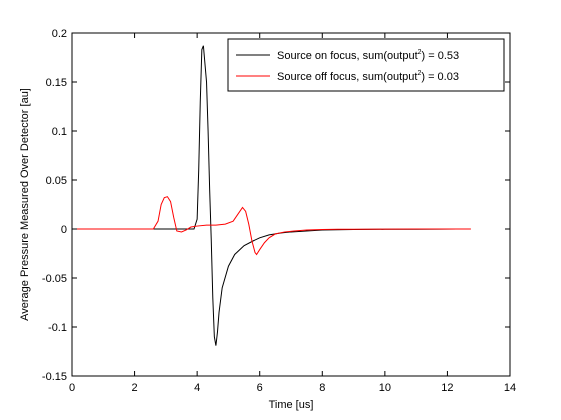 This screenshot has width=561, height=420. I want to click on x-tick-label: 2, so click(135, 388).